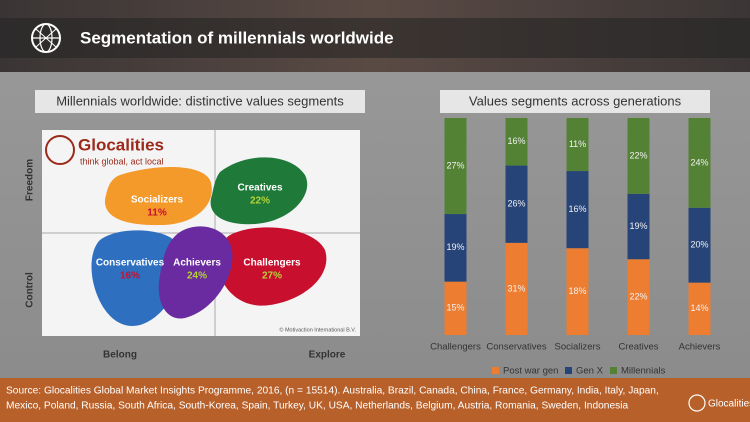 Image resolution: width=750 pixels, height=422 pixels. I want to click on blob-socializers, so click(158, 196).